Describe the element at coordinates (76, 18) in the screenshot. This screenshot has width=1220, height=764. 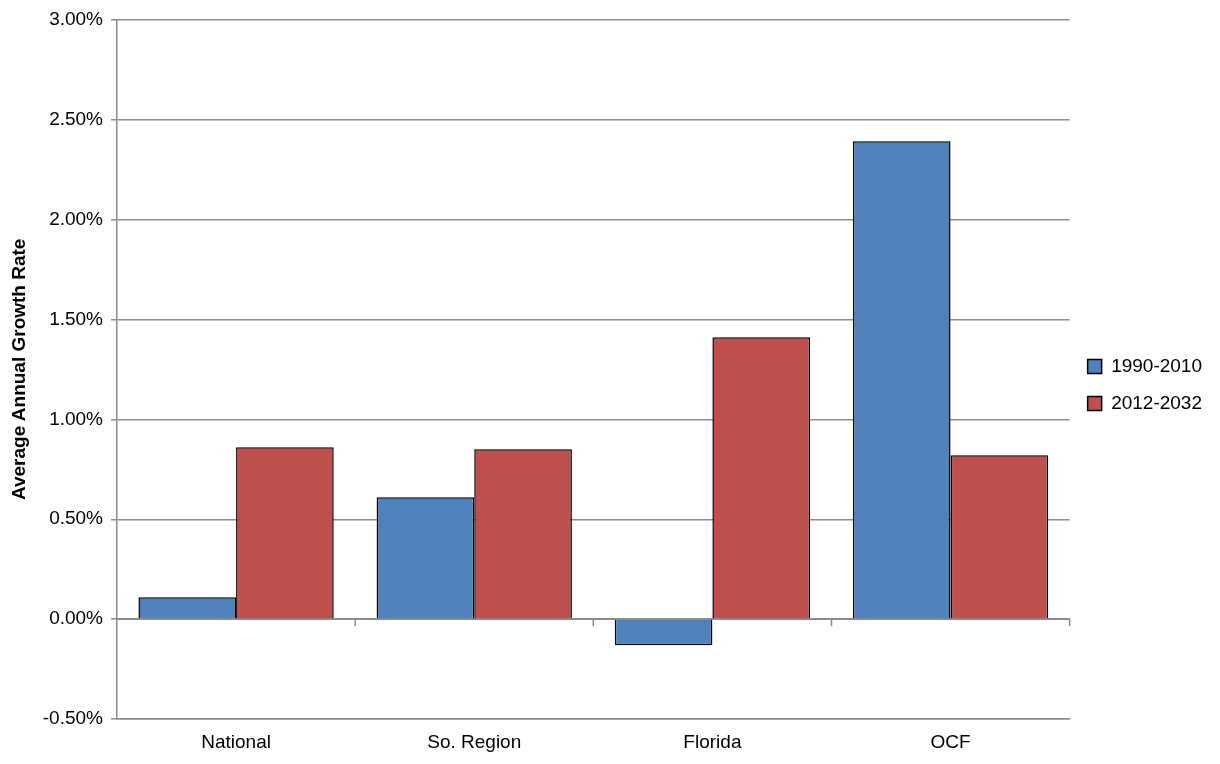
I see `y-tick-label: 3.00%` at that location.